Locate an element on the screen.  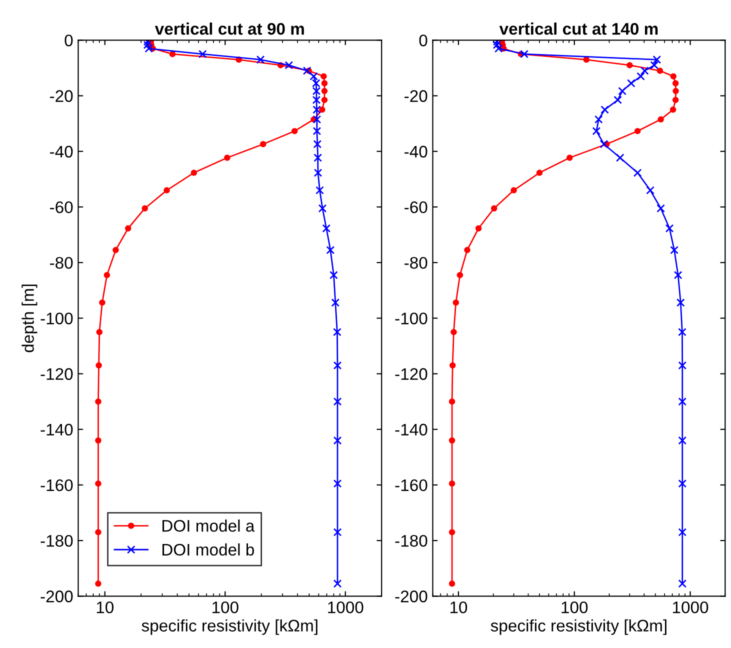
y-axis-title: depth [m] is located at coordinates (30, 318).